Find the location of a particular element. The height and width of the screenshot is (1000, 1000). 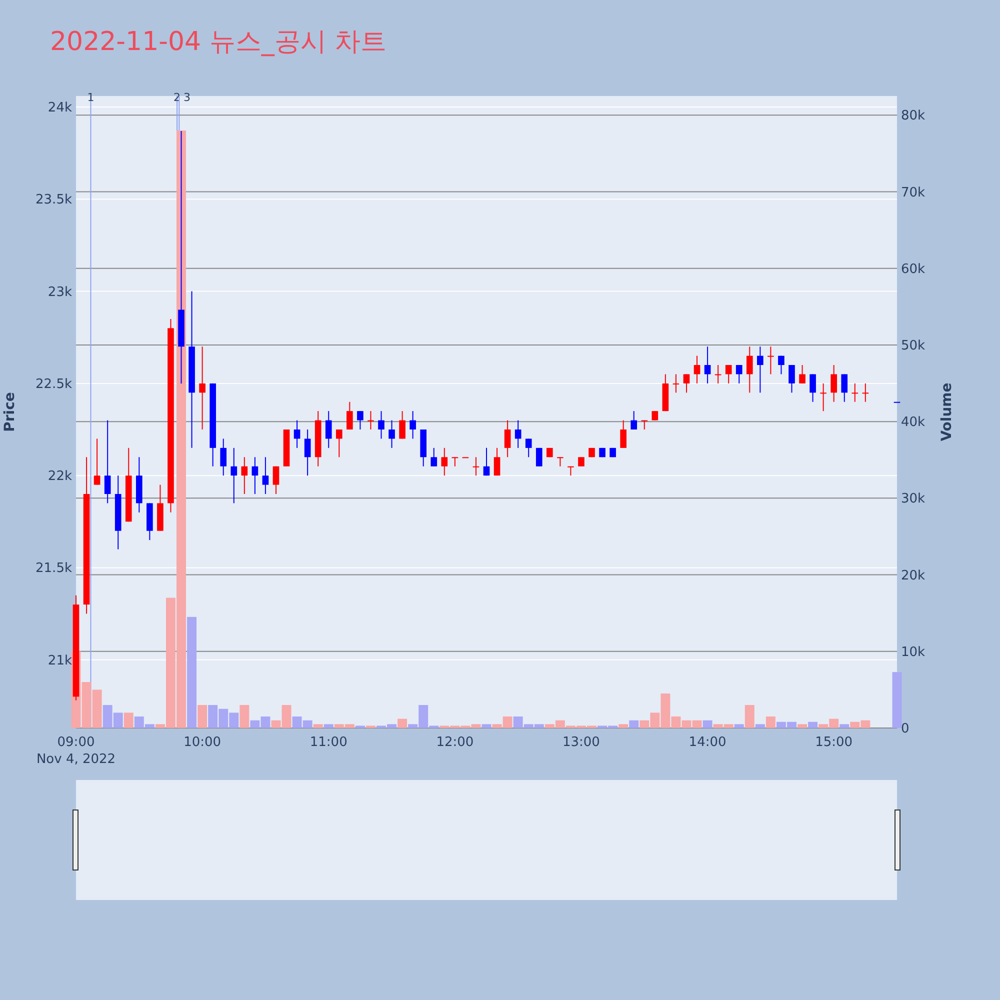

y2-tick-label: 60k is located at coordinates (913, 269).